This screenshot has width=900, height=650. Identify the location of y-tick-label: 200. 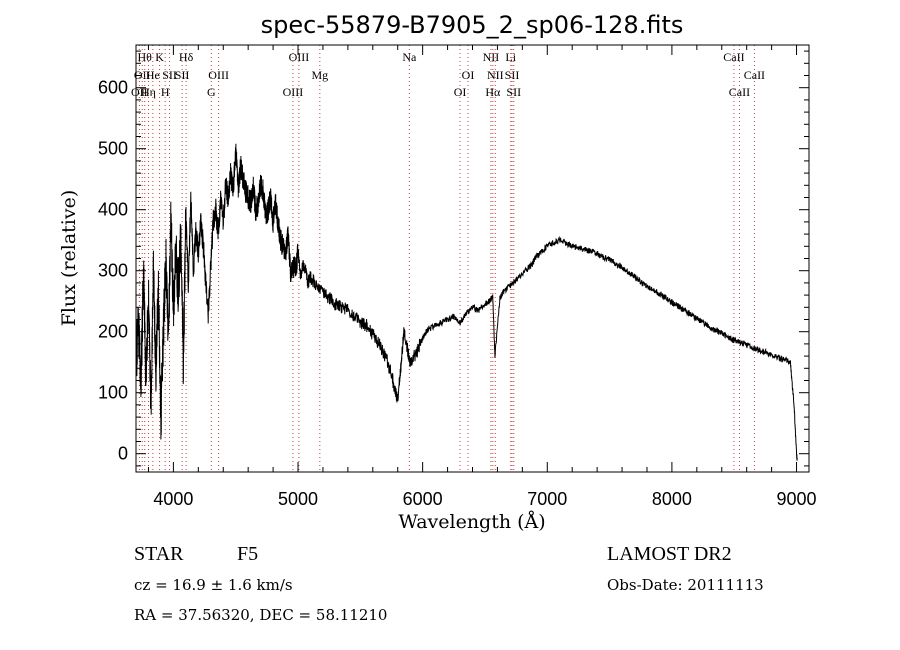
(113, 332).